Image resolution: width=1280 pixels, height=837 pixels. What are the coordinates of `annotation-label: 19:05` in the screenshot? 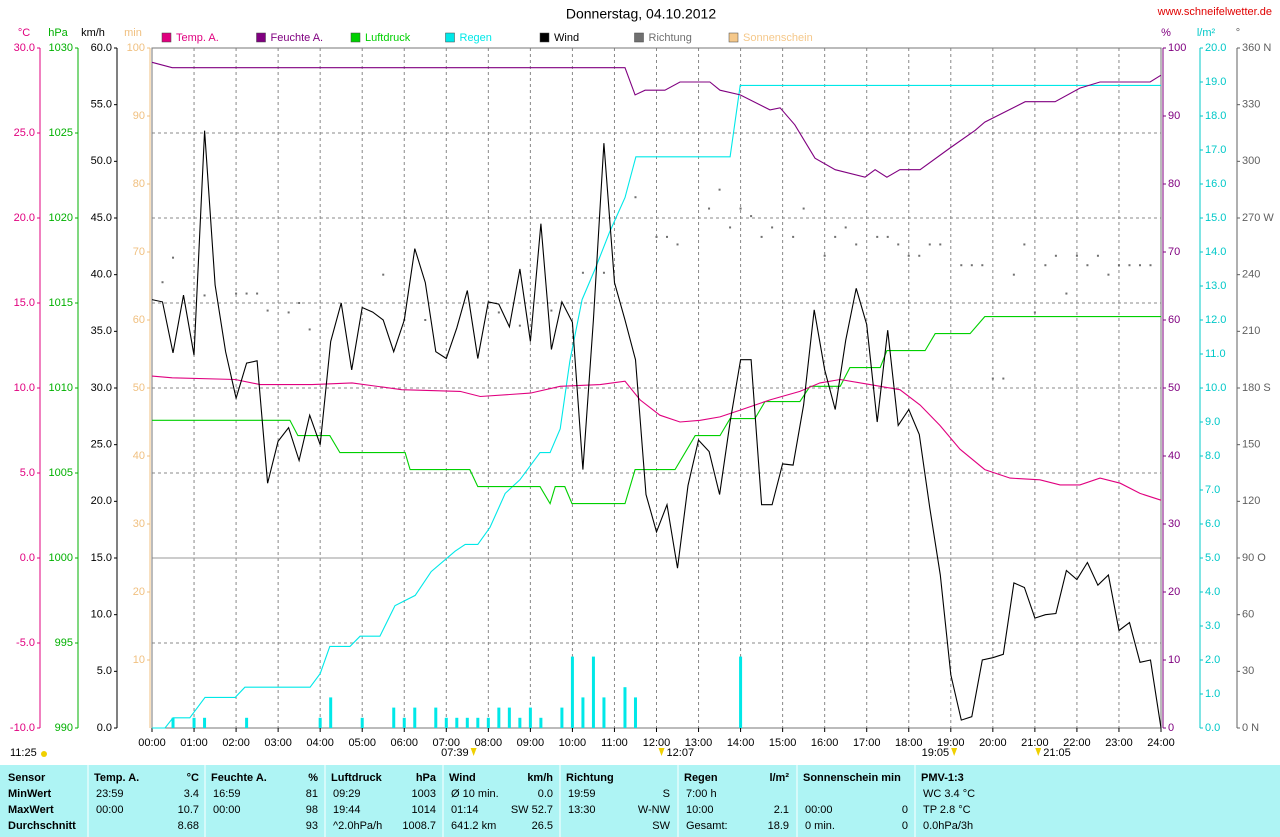 It's located at (936, 753).